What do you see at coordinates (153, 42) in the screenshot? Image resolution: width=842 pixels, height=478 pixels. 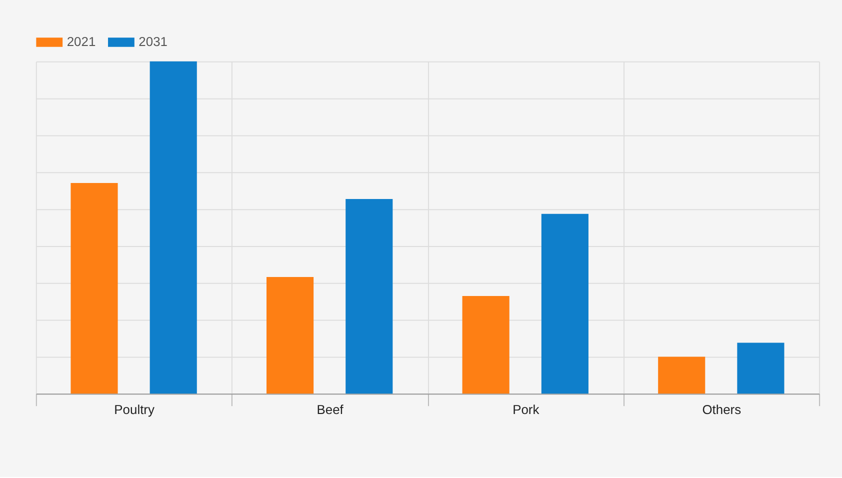 I see `legend-label: 2031` at bounding box center [153, 42].